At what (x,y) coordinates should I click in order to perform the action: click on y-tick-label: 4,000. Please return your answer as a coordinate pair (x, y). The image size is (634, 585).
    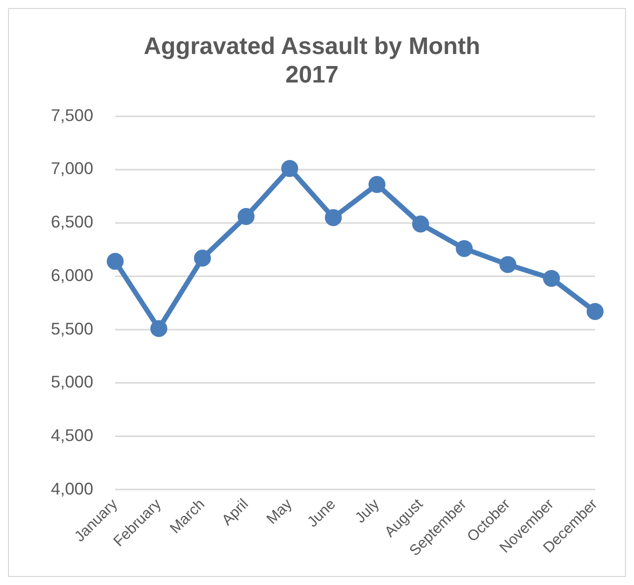
    Looking at the image, I should click on (72, 488).